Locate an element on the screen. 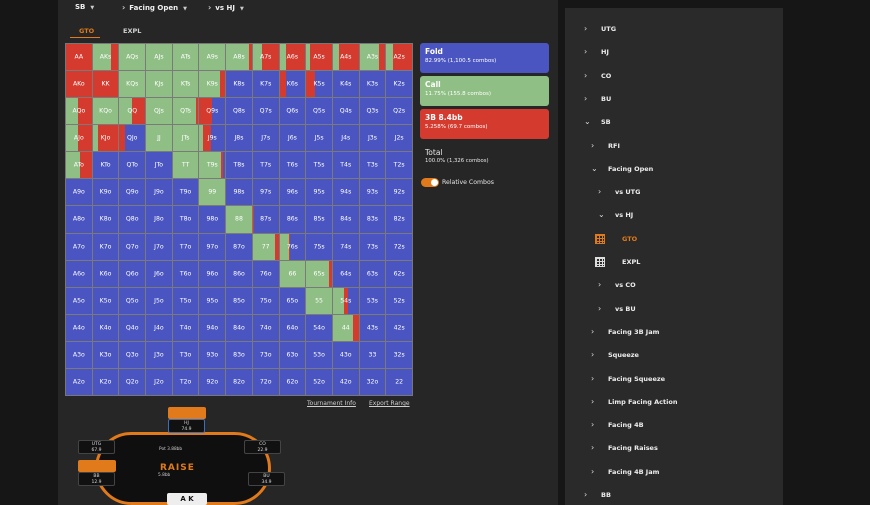 The height and width of the screenshot is (505, 870). grid-cell-AJs: AJs is located at coordinates (159, 57).